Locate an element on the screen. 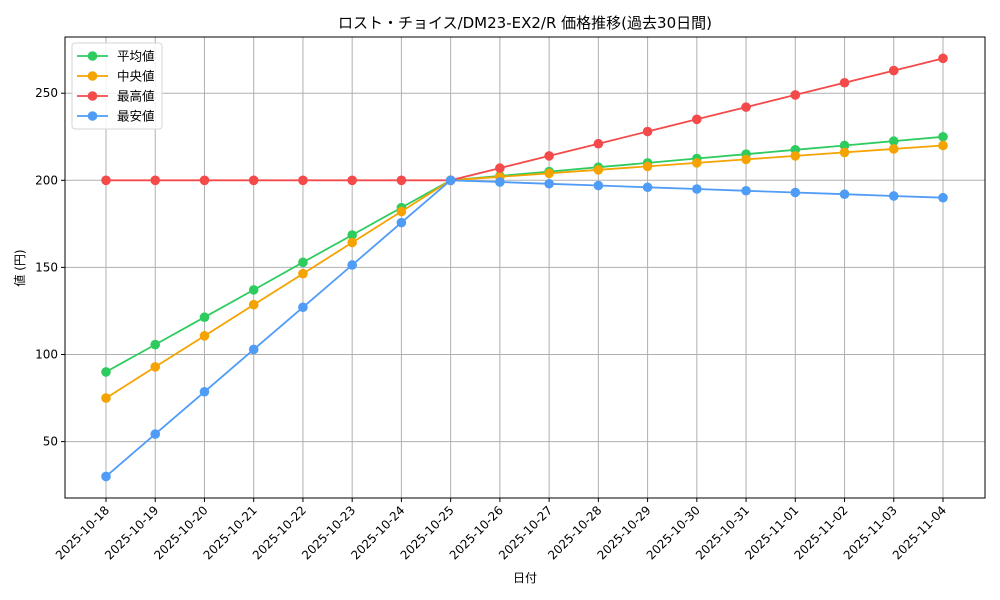  legend-label: 平均値 is located at coordinates (136, 56).